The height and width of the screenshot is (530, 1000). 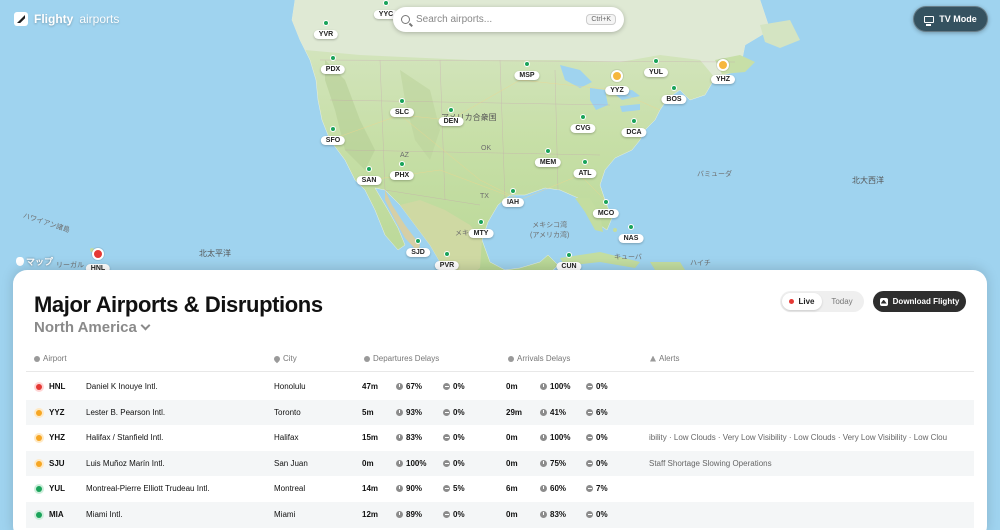 What do you see at coordinates (54, 19) in the screenshot?
I see `brand-name: Flighty` at bounding box center [54, 19].